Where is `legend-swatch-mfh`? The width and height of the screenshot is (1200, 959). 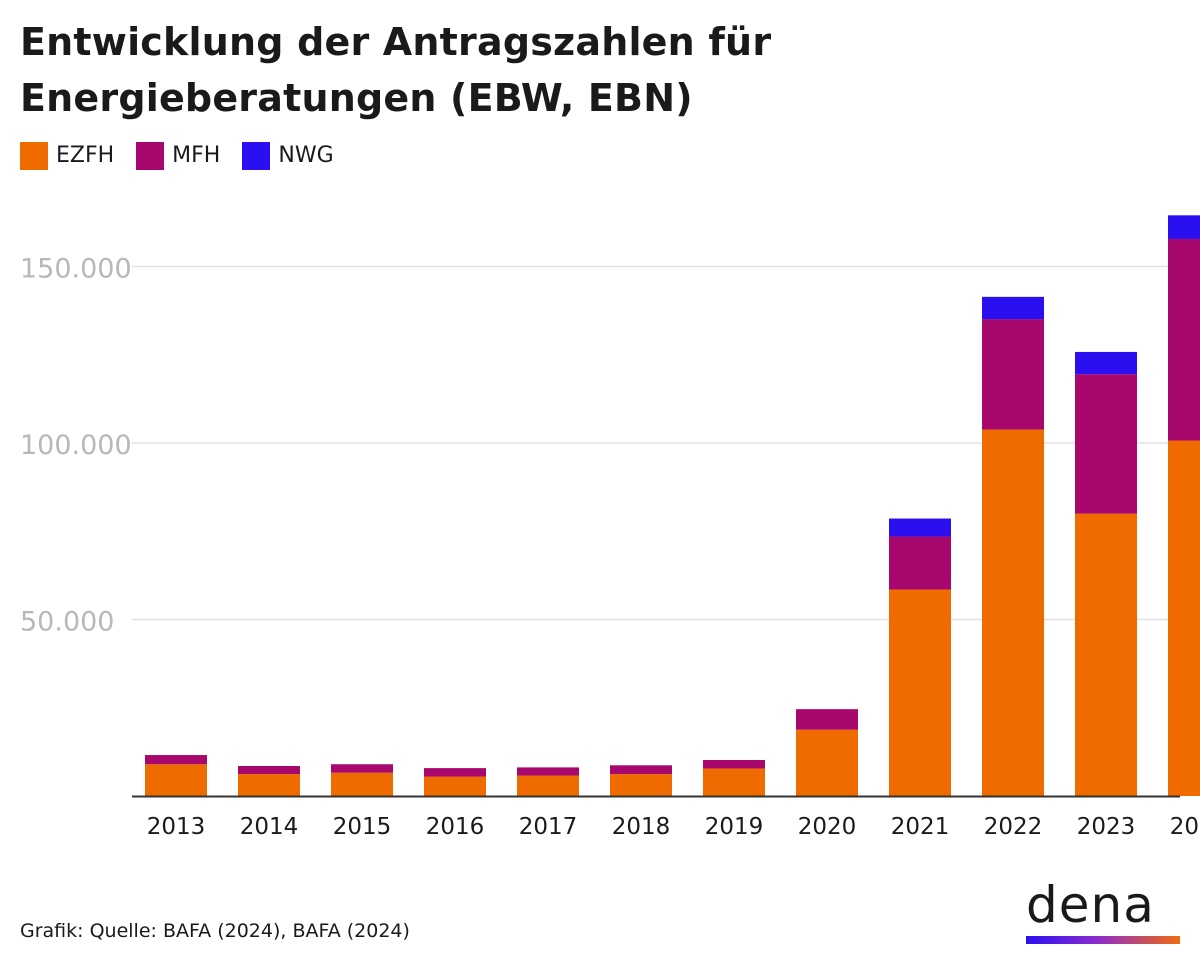 legend-swatch-mfh is located at coordinates (150, 156).